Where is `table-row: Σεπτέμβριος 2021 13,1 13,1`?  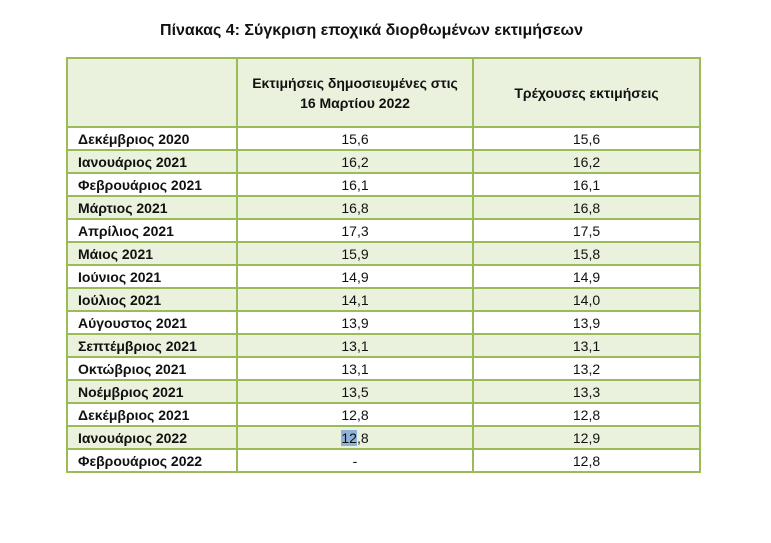 table-row: Σεπτέμβριος 2021 13,1 13,1 is located at coordinates (383, 345).